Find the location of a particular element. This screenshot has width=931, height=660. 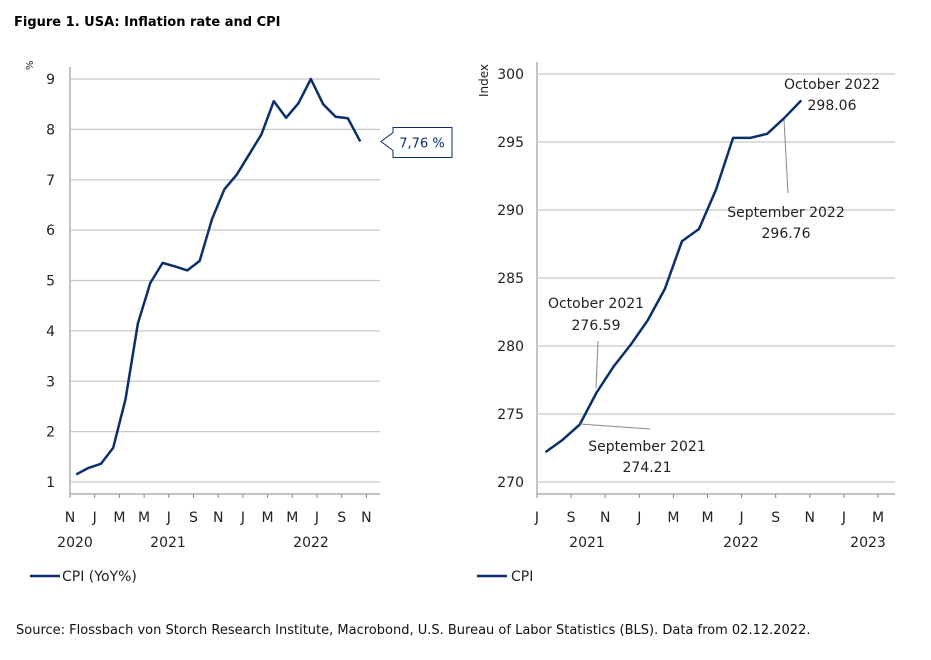

annotation-oct-2022-label: October 2022 is located at coordinates (832, 85).